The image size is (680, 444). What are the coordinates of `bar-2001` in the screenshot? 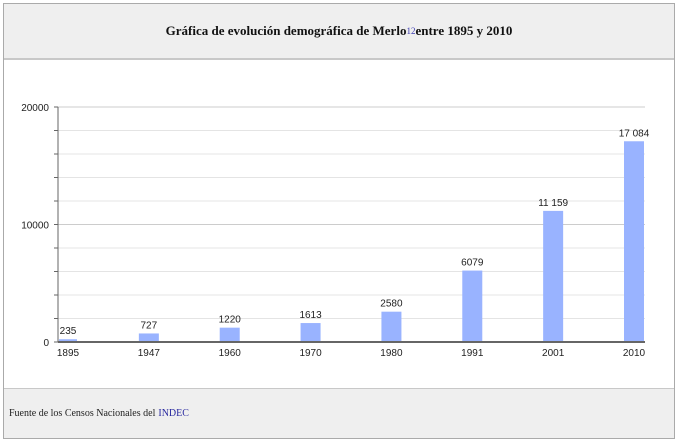 It's located at (553, 276).